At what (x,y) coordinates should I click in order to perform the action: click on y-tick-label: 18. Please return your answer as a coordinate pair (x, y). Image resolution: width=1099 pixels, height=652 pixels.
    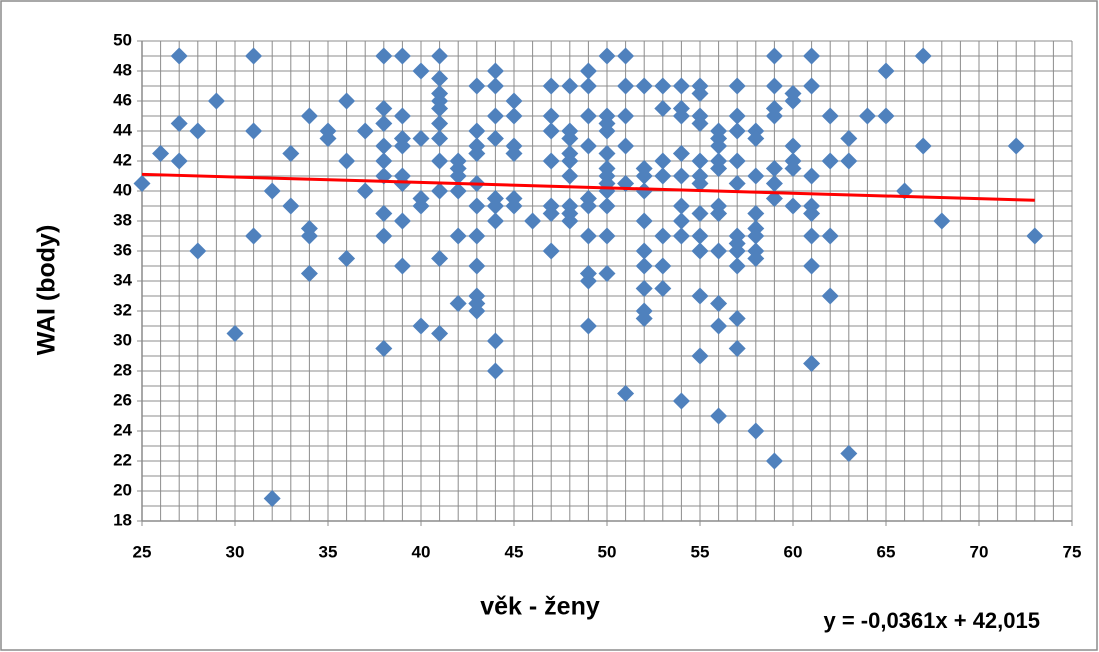
    Looking at the image, I should click on (122, 519).